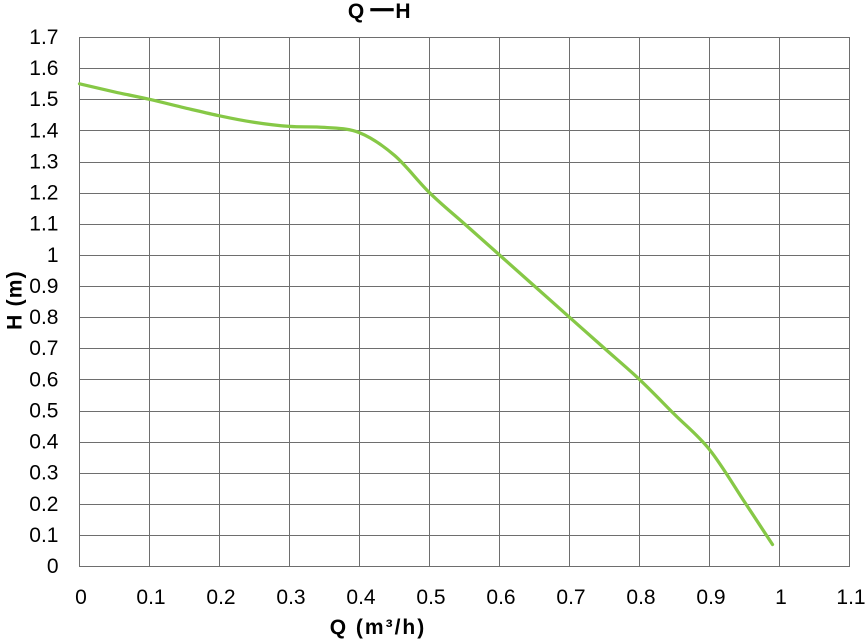  Describe the element at coordinates (44, 130) in the screenshot. I see `svg-text: 1.4` at that location.